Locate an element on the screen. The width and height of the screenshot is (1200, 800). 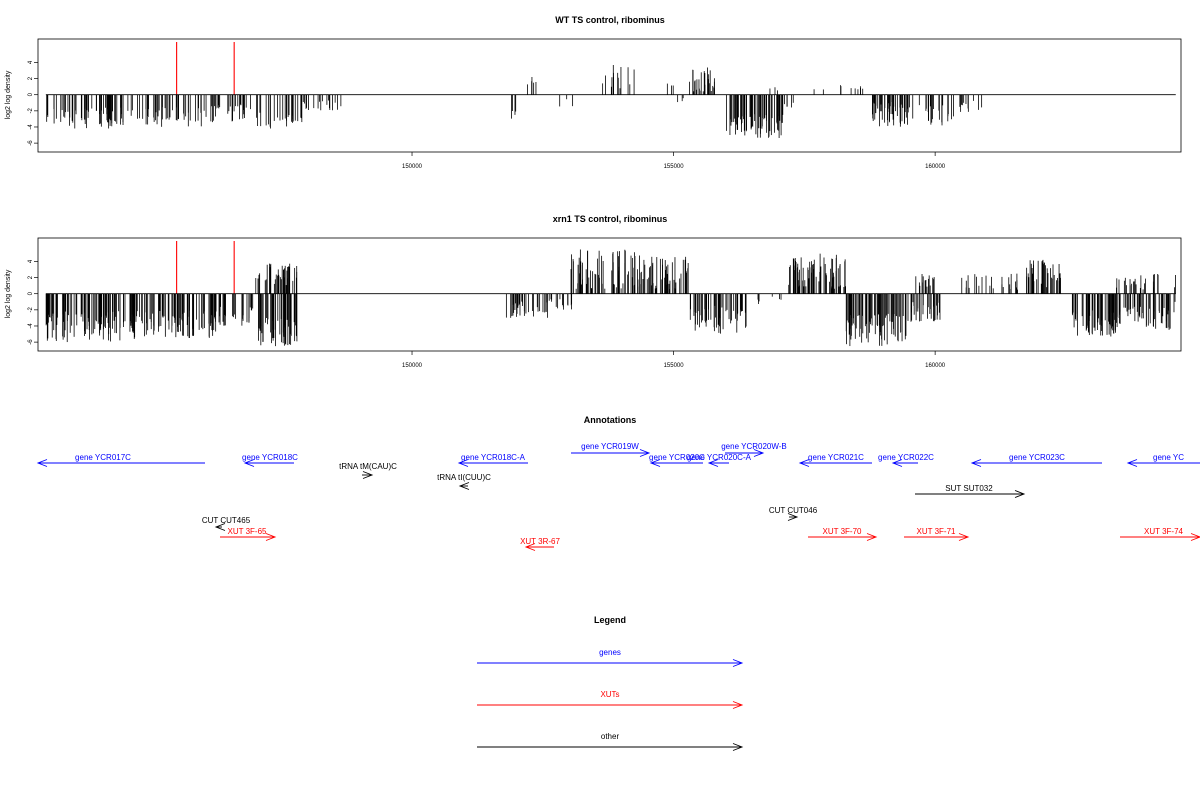
legend-title: Legend is located at coordinates (610, 620).